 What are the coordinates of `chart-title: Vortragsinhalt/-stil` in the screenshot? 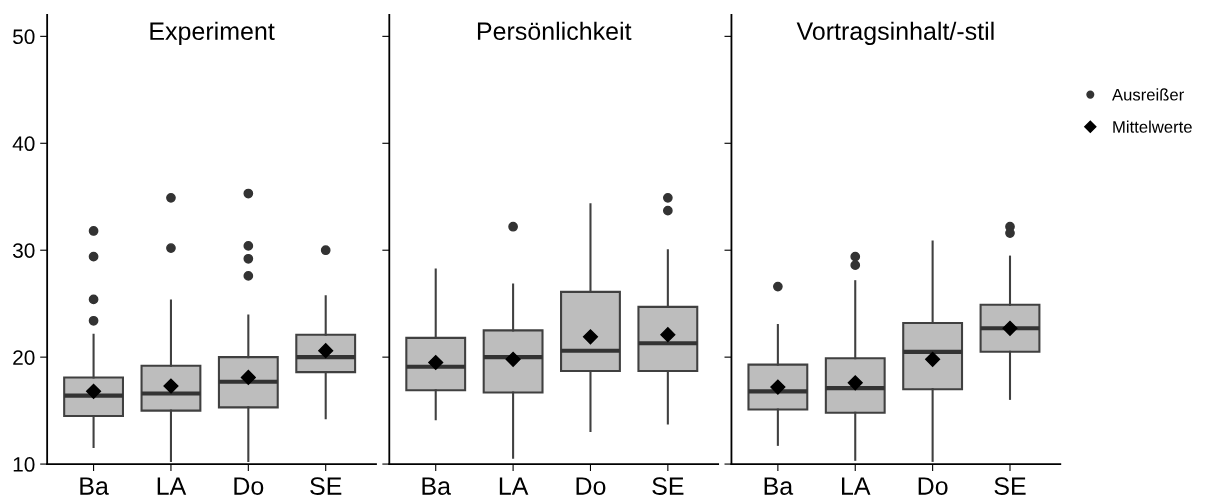 It's located at (895, 33).